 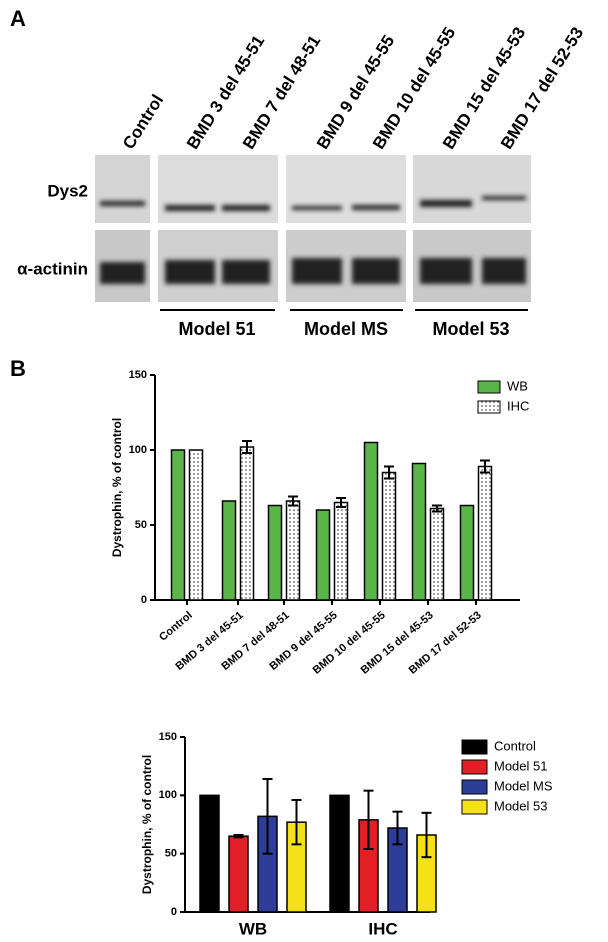 What do you see at coordinates (470, 329) in the screenshot?
I see `group-label: Model 53` at bounding box center [470, 329].